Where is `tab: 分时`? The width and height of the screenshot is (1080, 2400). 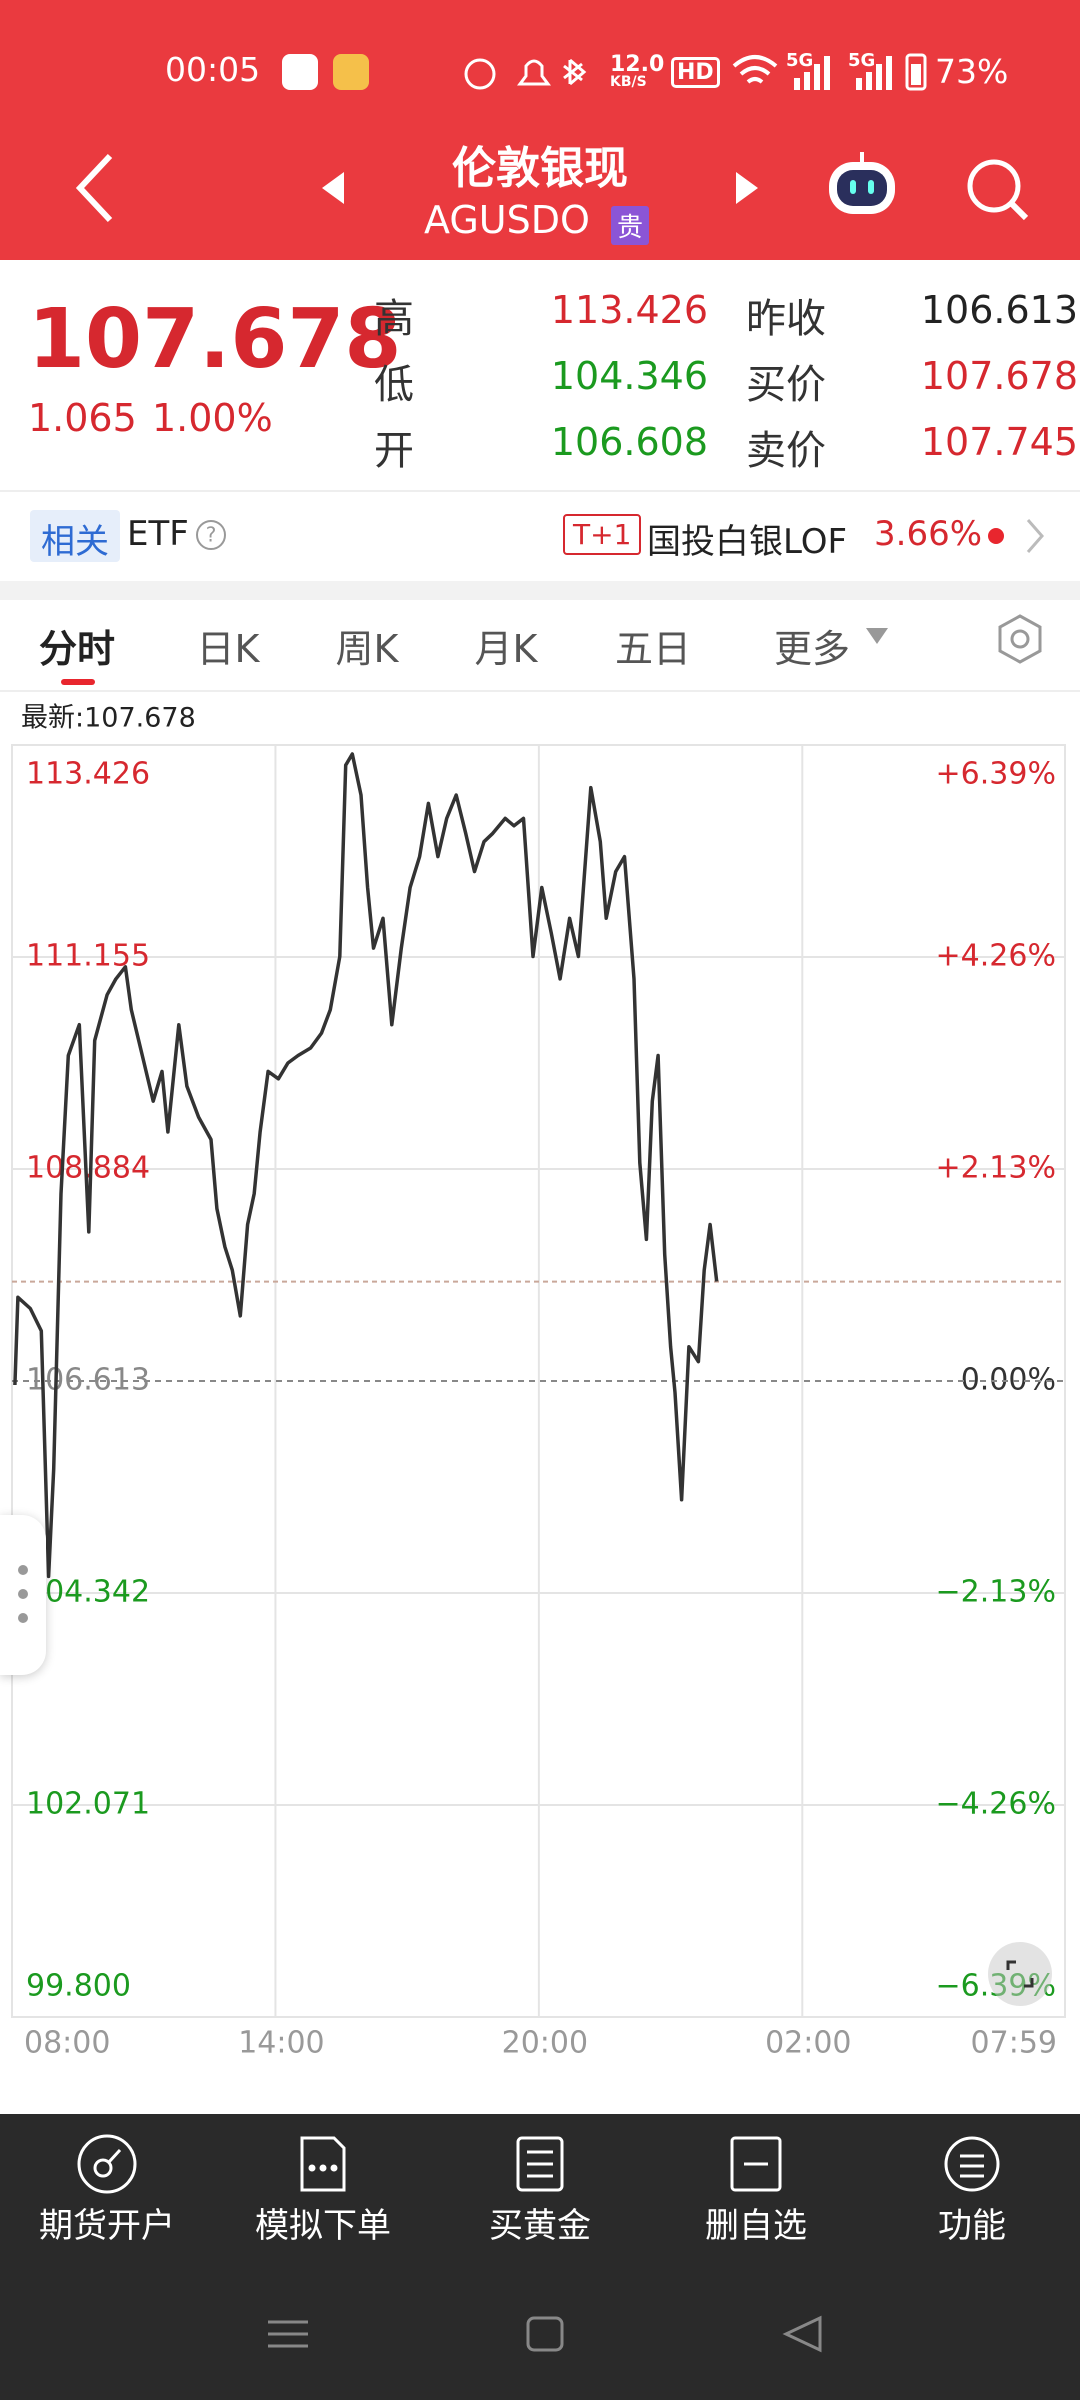 tab: 分时 is located at coordinates (77, 649).